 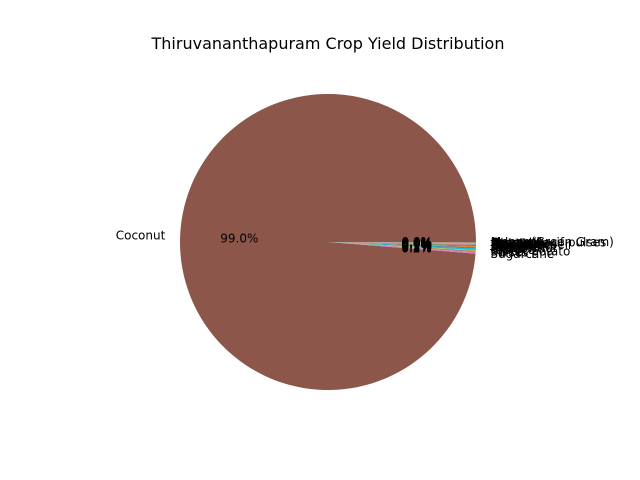 I want to click on slice-percent-banana: 0.1%, so click(x=417, y=244).